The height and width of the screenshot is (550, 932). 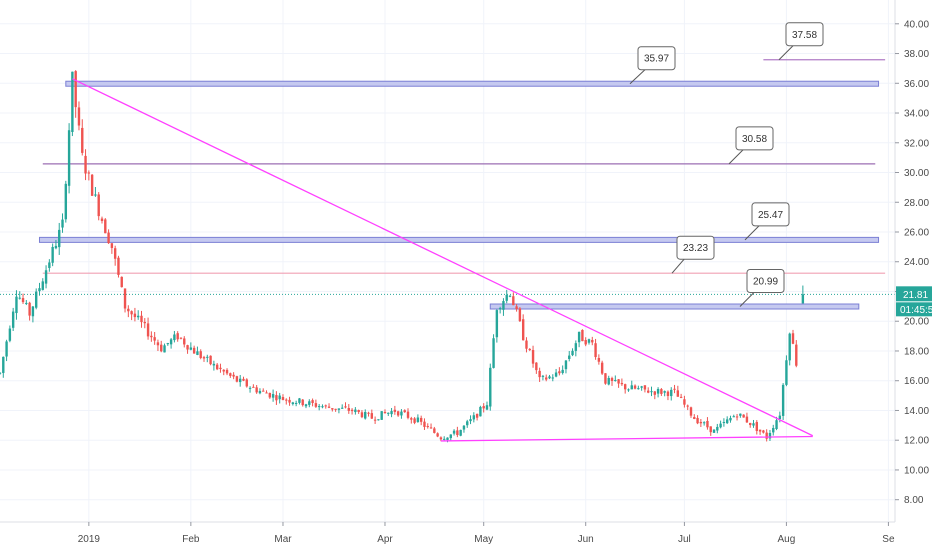 What do you see at coordinates (447, 533) in the screenshot?
I see `time-axis: 2019 Feb Mar Apr May Jun Jul Aug Se` at bounding box center [447, 533].